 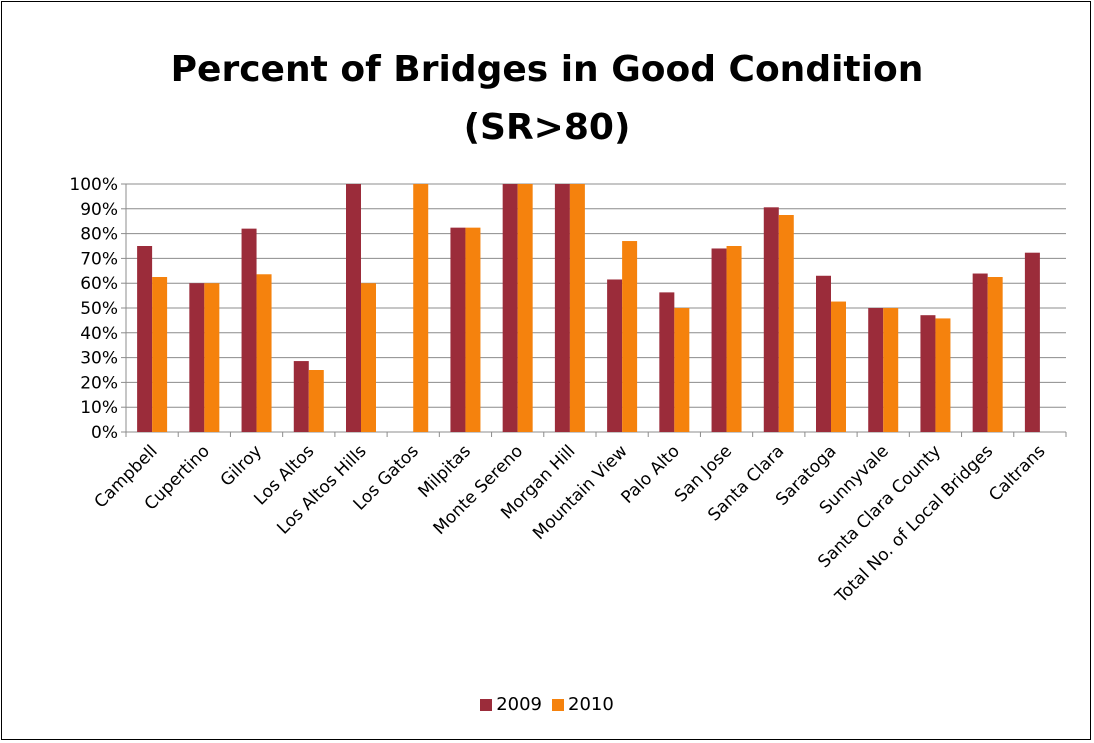 I want to click on bar-2010-gilroy, so click(x=264, y=353).